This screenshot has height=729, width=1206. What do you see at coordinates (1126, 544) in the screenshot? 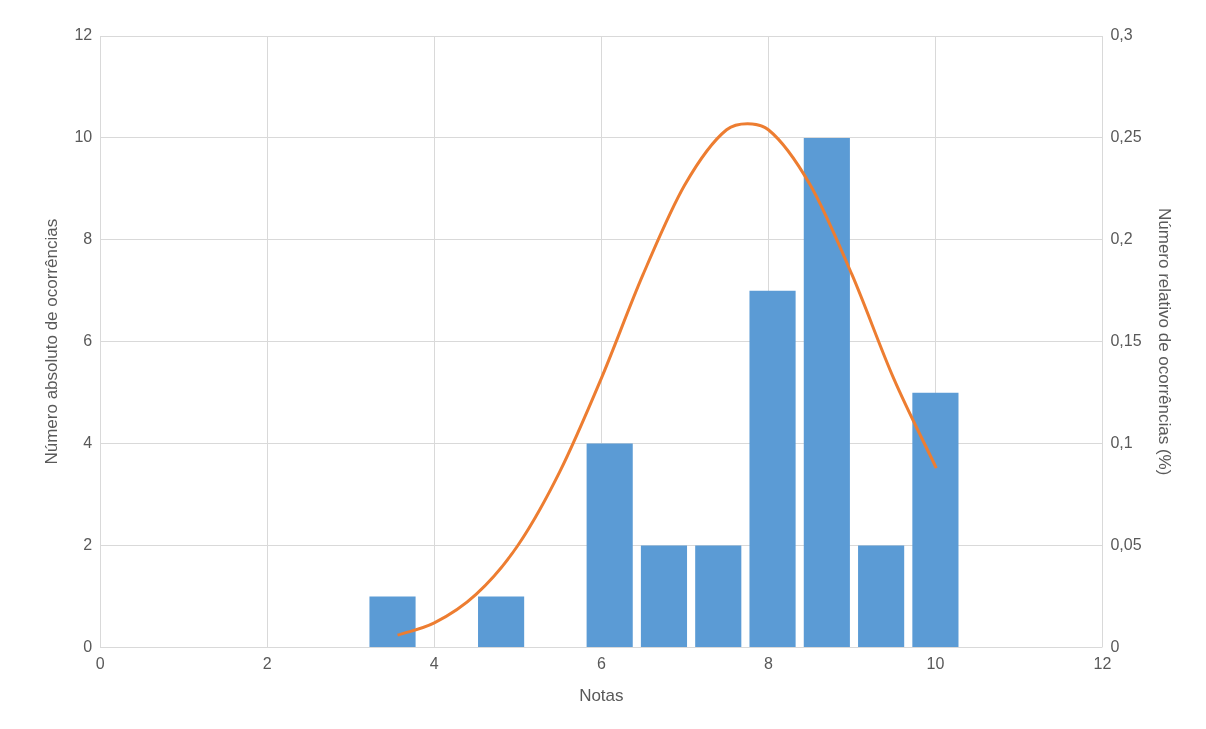
I see `y2-tick-label: 0,05` at bounding box center [1126, 544].